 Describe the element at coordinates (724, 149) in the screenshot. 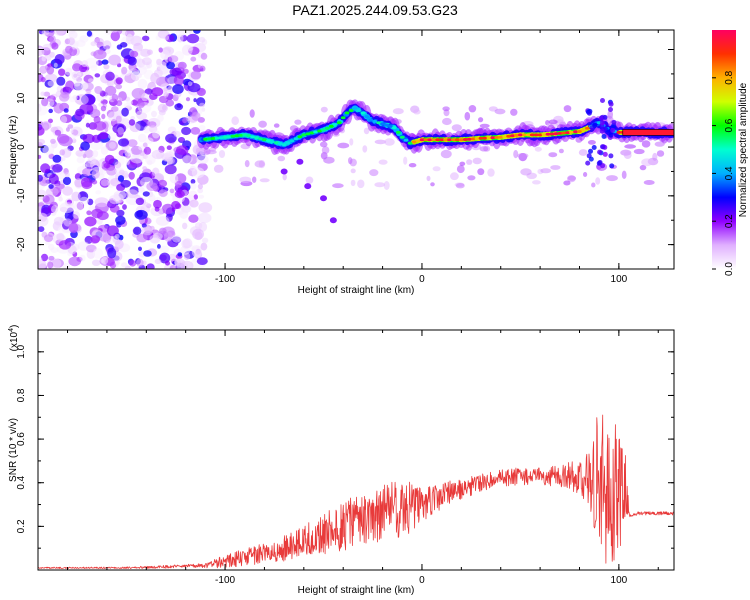

I see `colorbar-gradient` at that location.